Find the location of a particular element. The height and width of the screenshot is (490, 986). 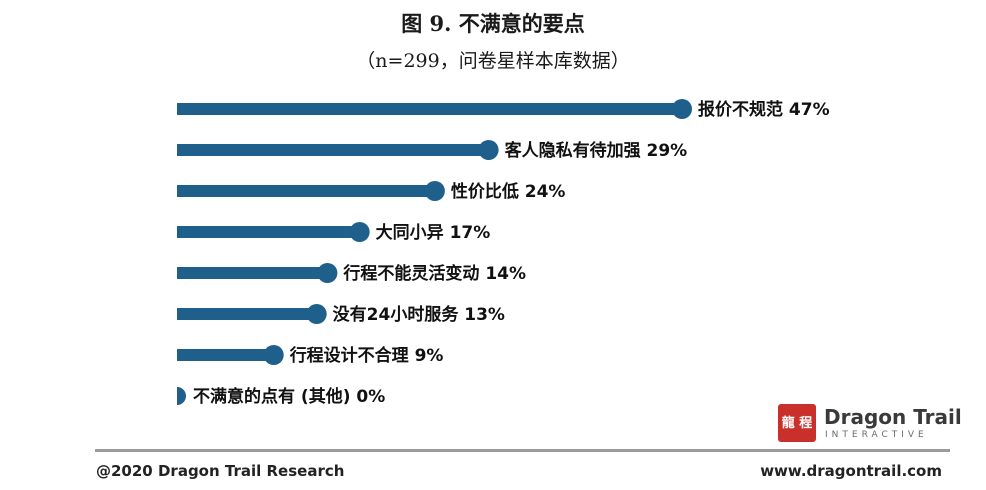

chart-title: 图 9. 不满意的要点 is located at coordinates (493, 23).